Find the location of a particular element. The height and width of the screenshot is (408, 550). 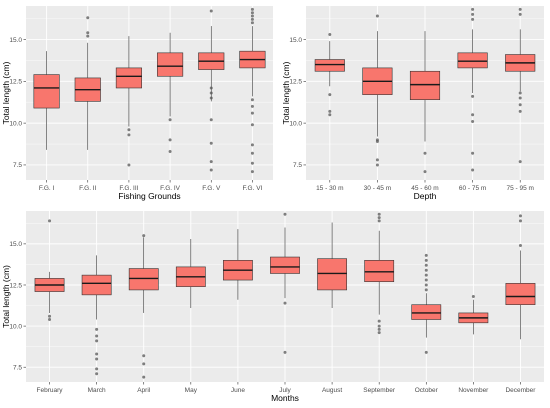

box-f-g-v is located at coordinates (211, 90).